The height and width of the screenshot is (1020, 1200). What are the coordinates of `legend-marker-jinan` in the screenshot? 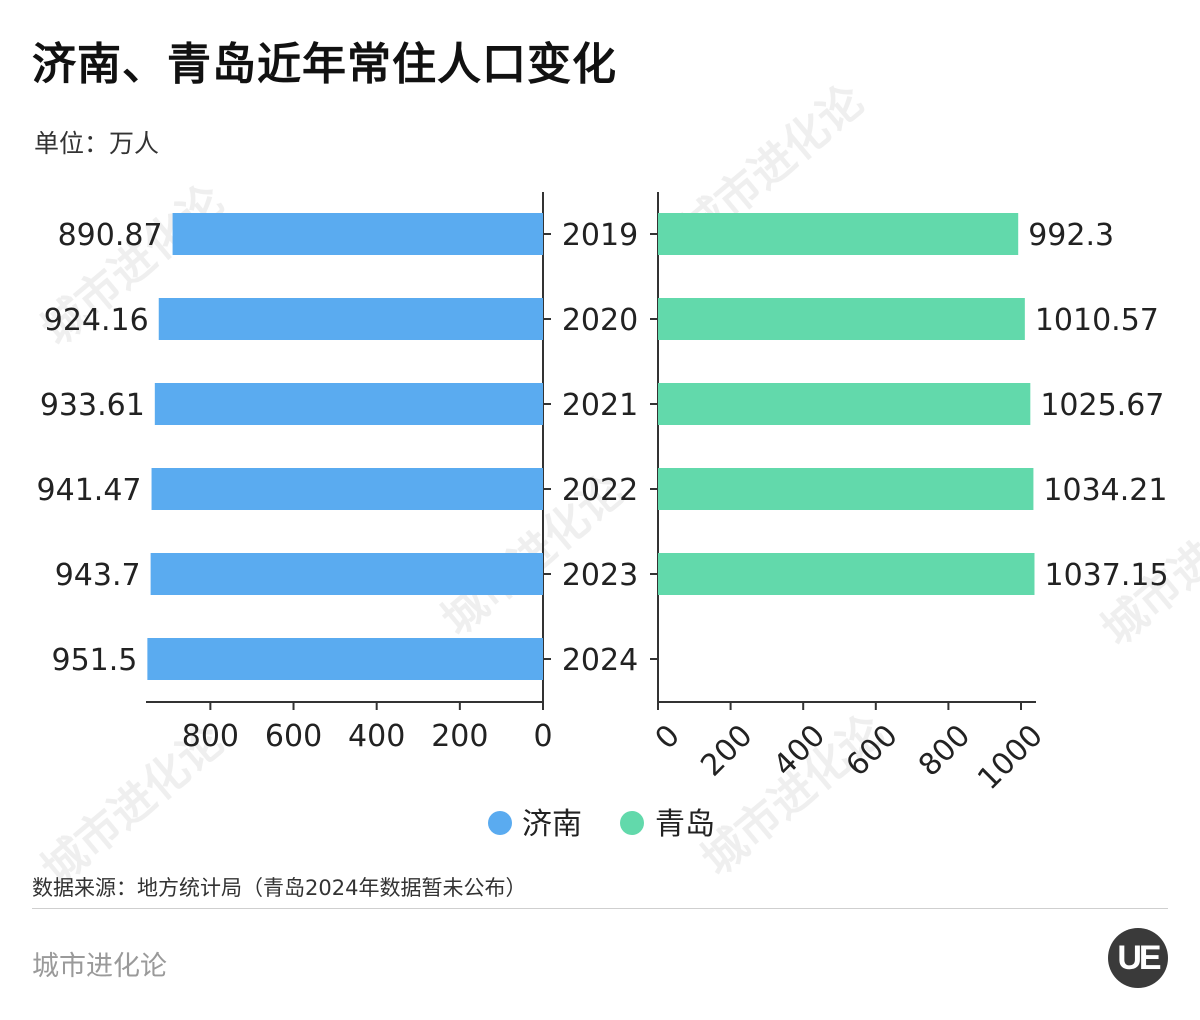 It's located at (500, 823).